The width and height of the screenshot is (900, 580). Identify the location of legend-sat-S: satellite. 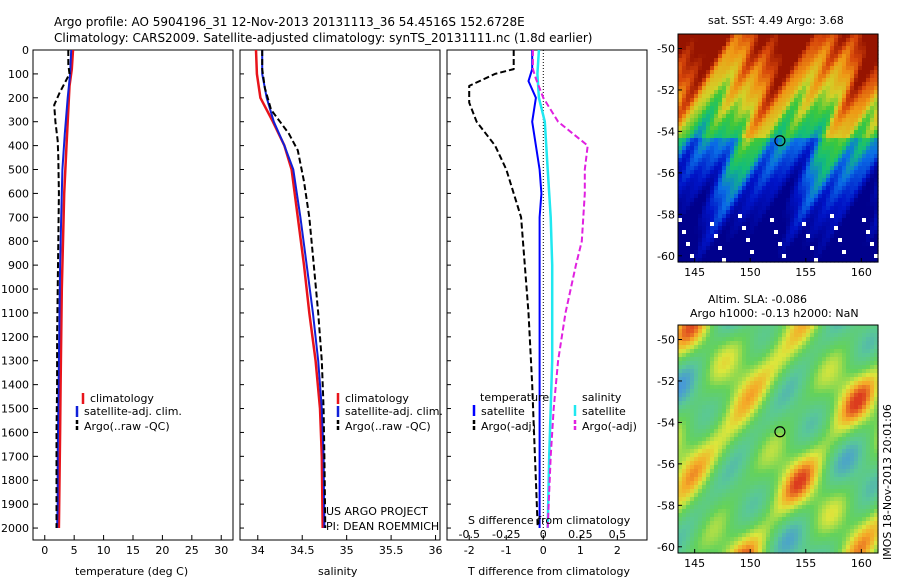
(604, 411).